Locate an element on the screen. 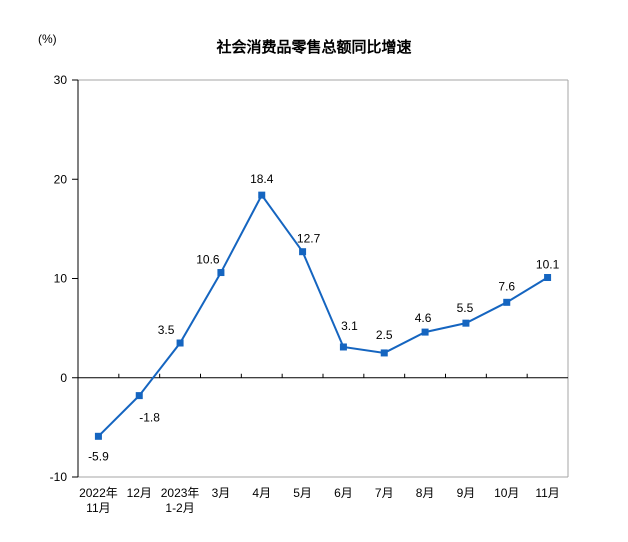 The width and height of the screenshot is (628, 542). data-point-label: 10.1 is located at coordinates (548, 265).